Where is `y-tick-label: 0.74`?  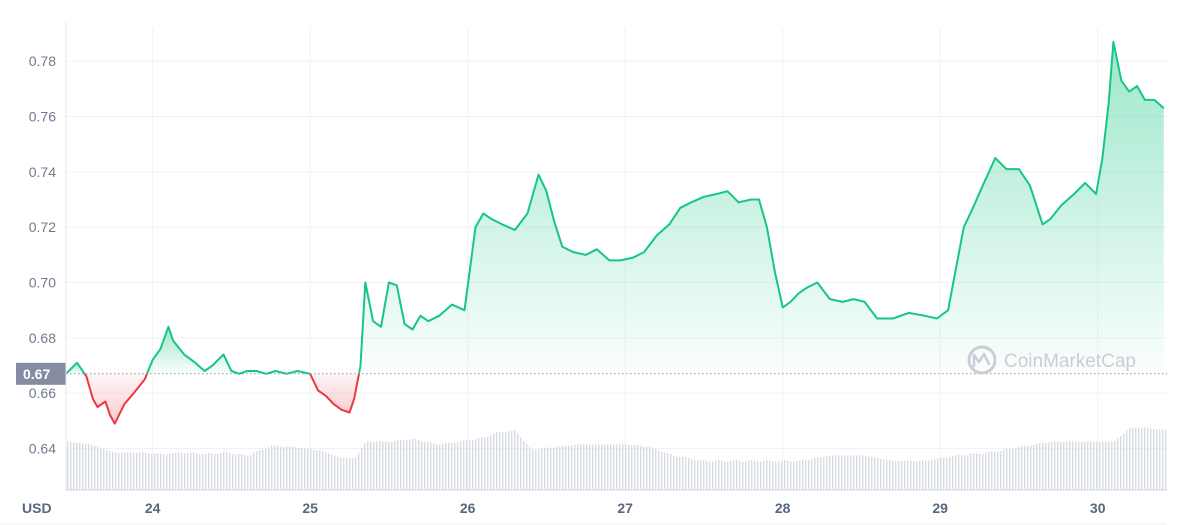
y-tick-label: 0.74 is located at coordinates (42, 172).